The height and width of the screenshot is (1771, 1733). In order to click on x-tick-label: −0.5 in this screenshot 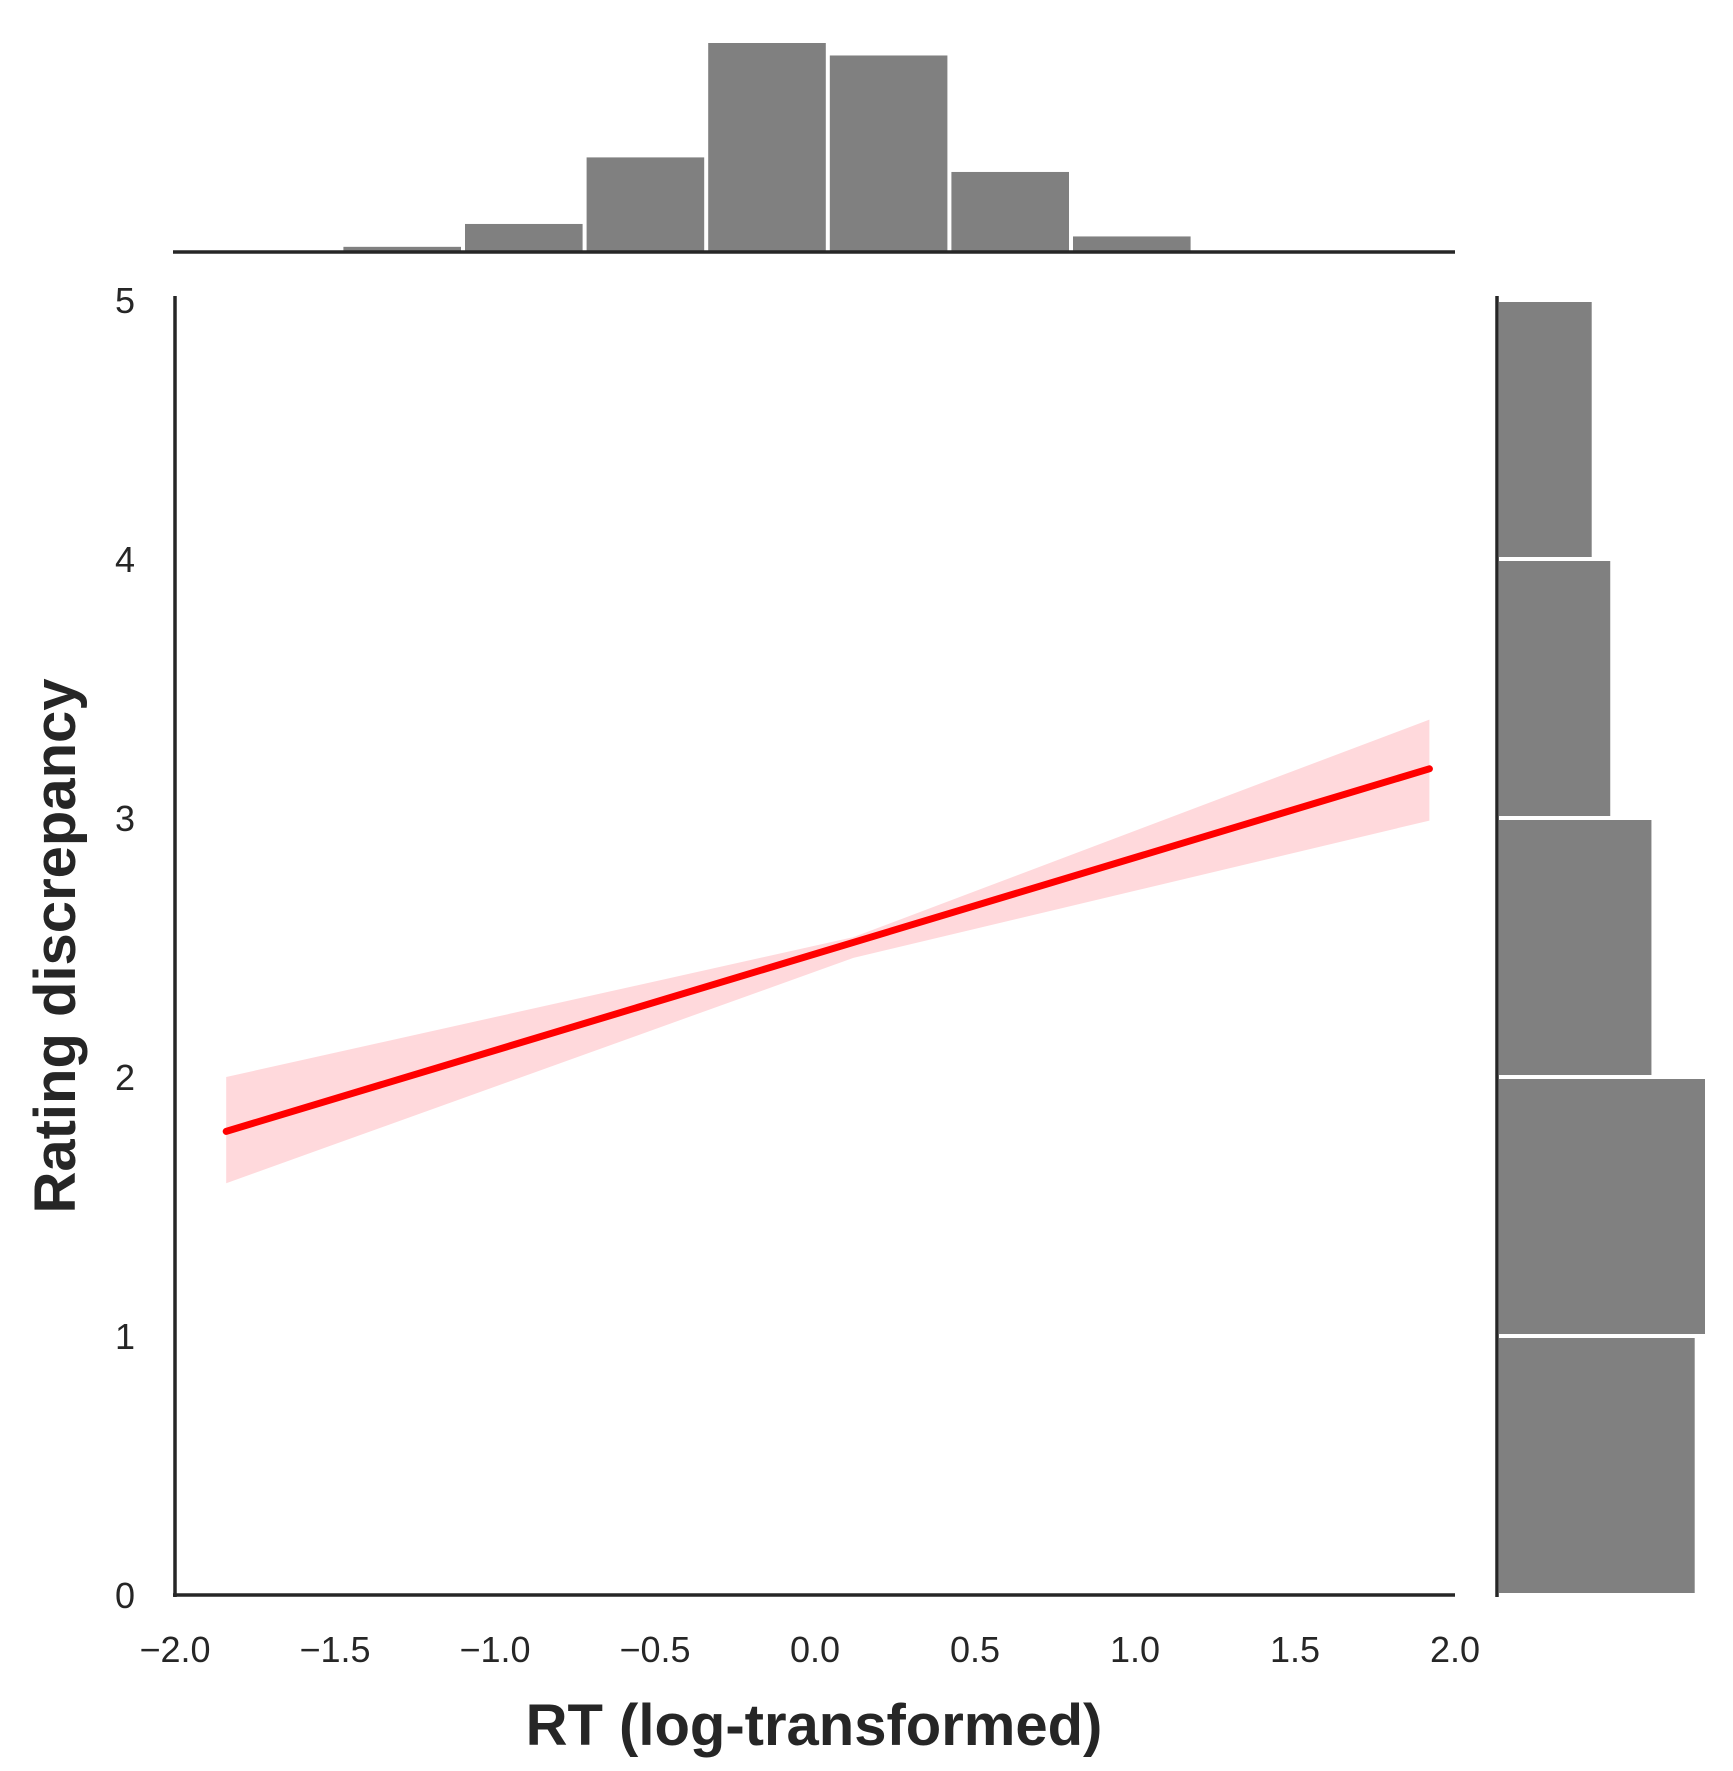, I will do `click(654, 1649)`.